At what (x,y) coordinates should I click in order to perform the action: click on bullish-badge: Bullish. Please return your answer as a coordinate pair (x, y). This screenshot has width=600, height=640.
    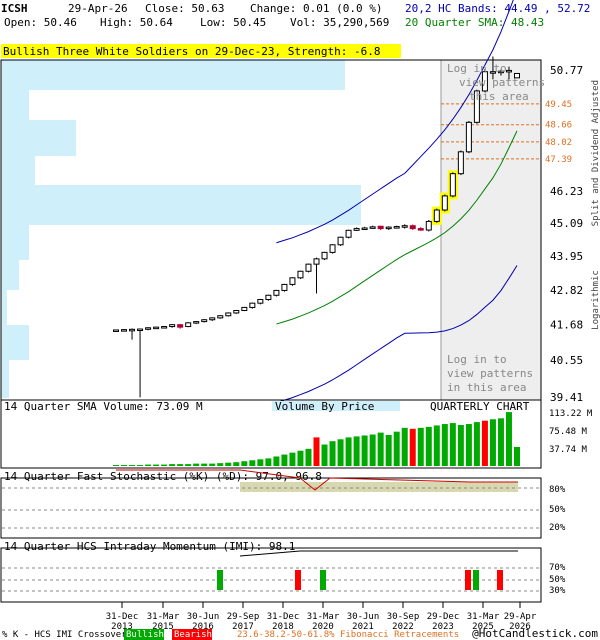
    Looking at the image, I should click on (145, 635).